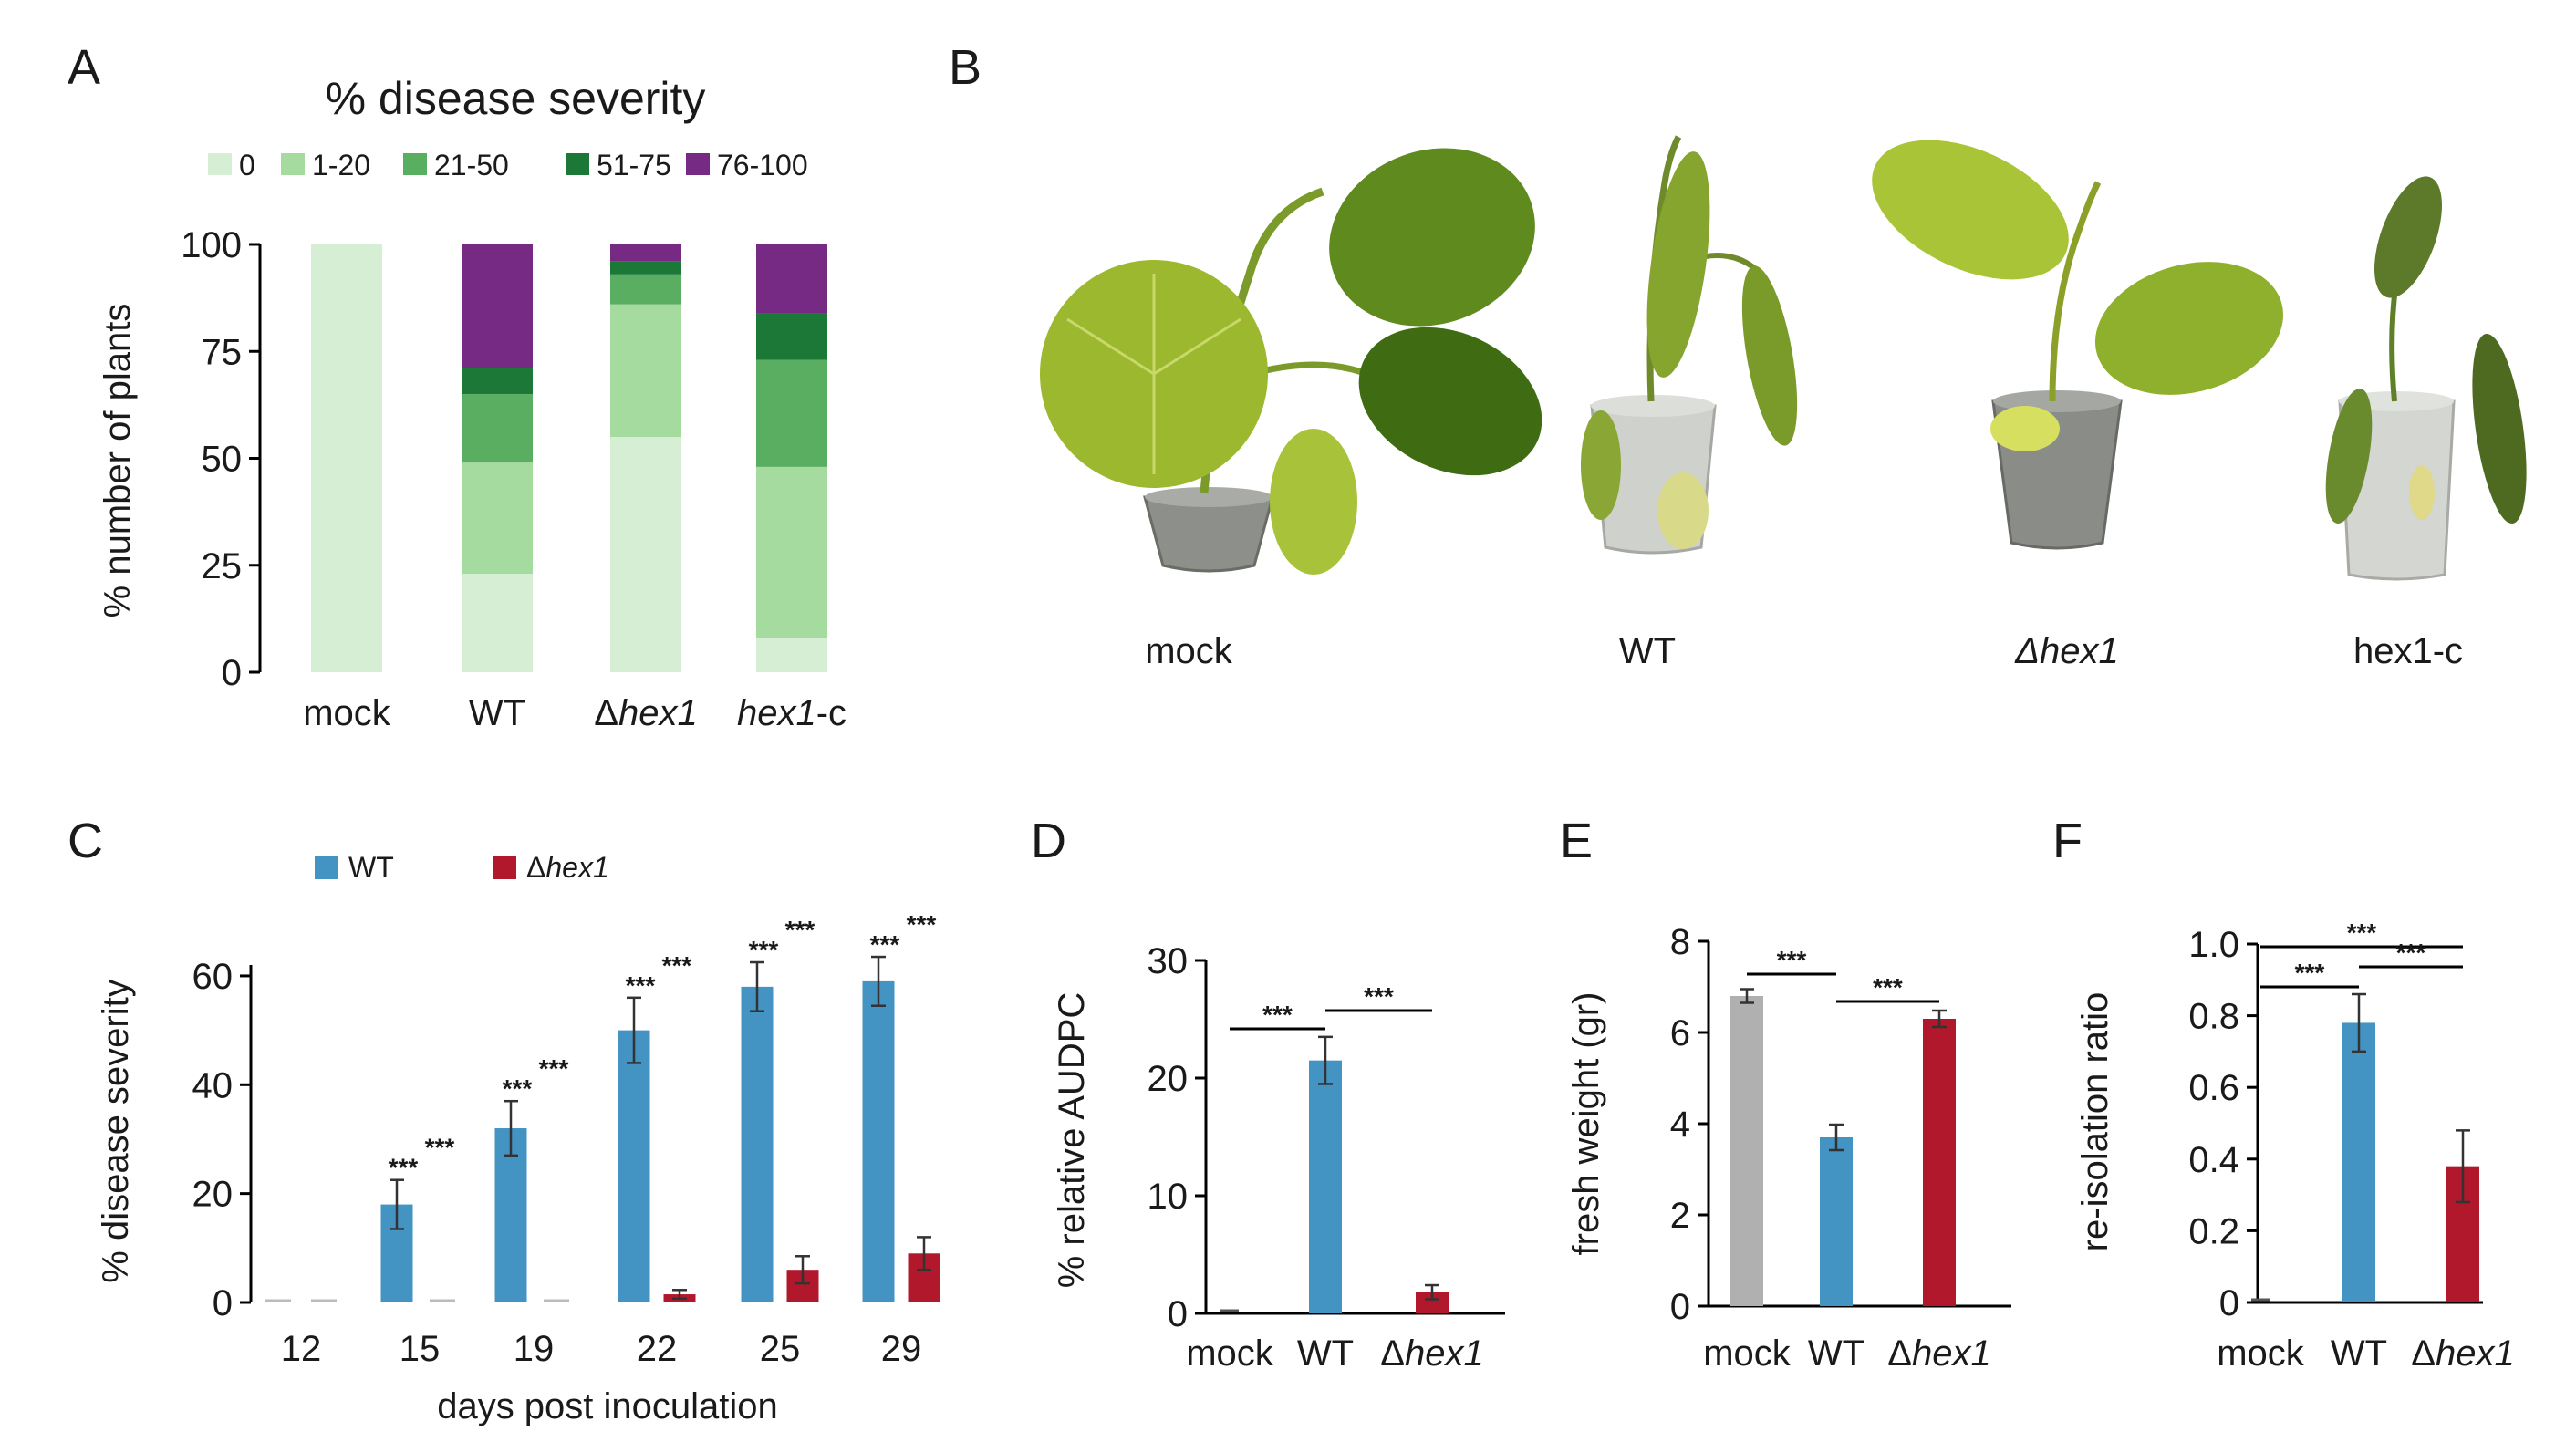 This screenshot has height=1442, width=2576. What do you see at coordinates (965, 67) in the screenshot?
I see `panel-label-b: B` at bounding box center [965, 67].